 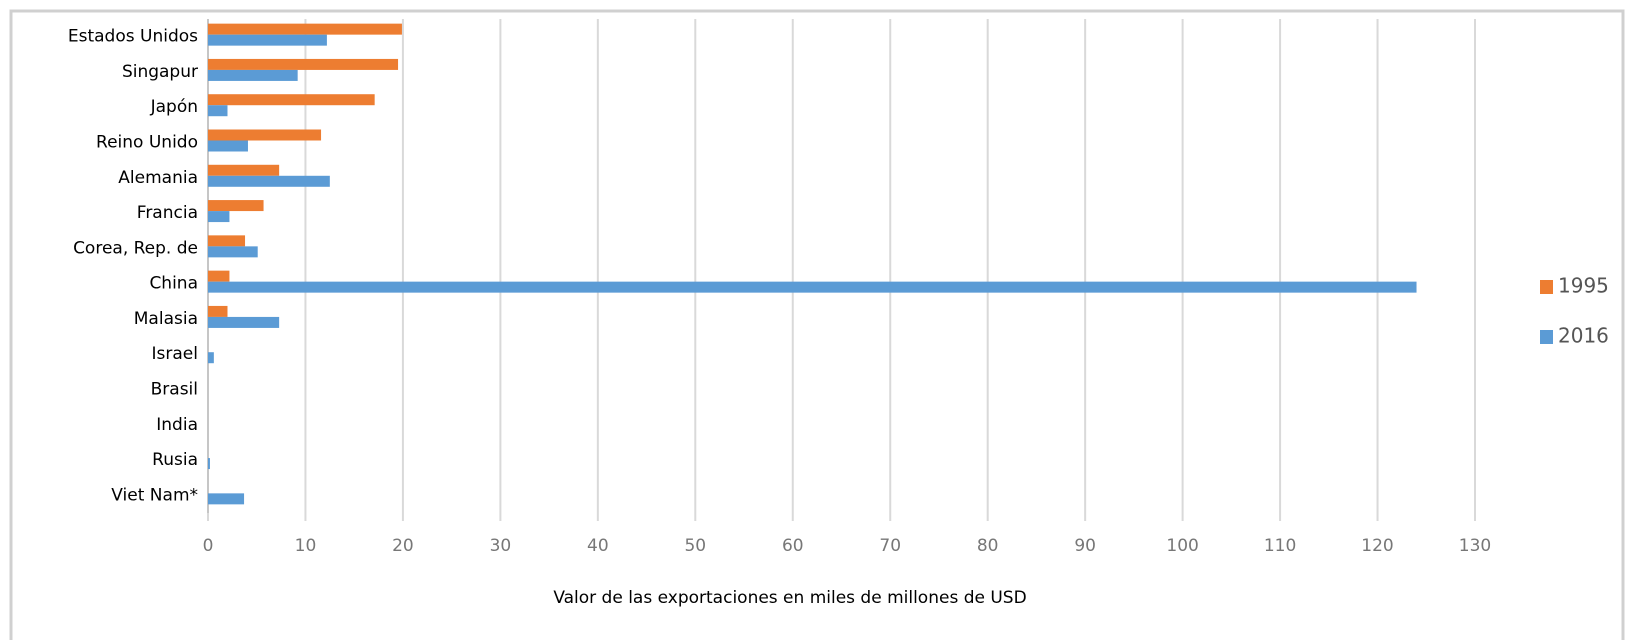 I want to click on x-tick-label: 110, so click(x=1280, y=546).